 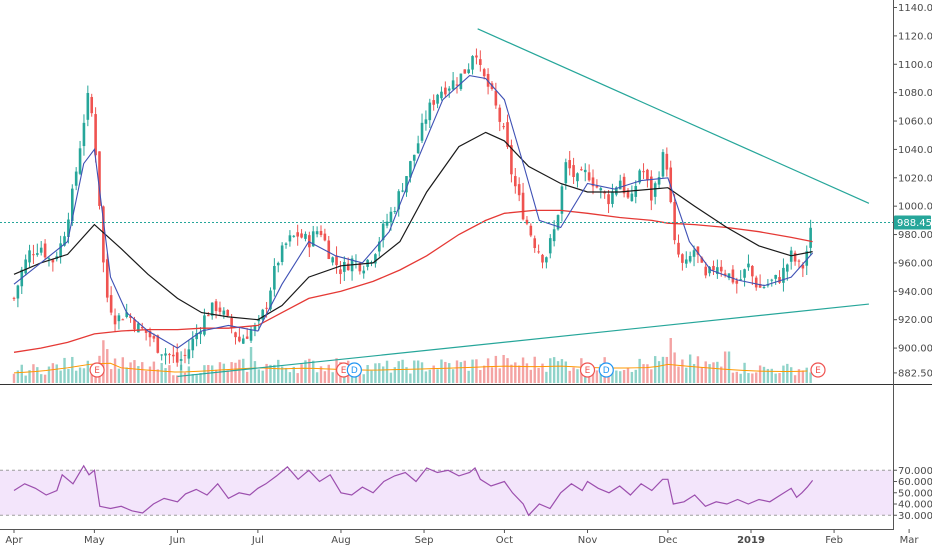 I want to click on rsi-axis: 30.000040.000050.000060.000070.0000, so click(x=912, y=494).